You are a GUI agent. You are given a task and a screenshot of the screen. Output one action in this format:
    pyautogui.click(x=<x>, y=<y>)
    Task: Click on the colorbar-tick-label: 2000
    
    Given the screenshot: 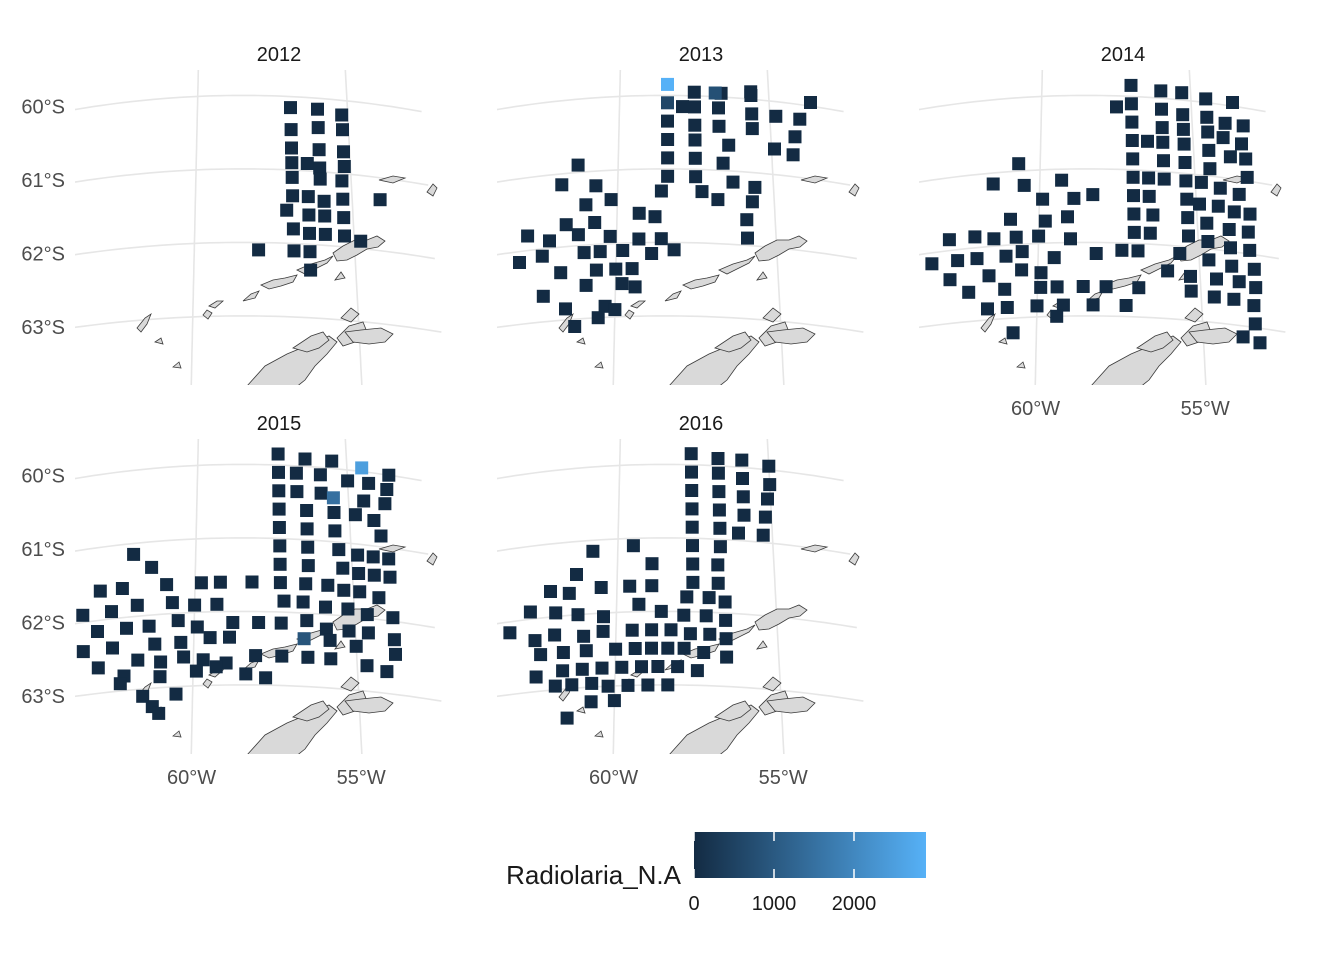 What is the action you would take?
    pyautogui.click(x=854, y=904)
    